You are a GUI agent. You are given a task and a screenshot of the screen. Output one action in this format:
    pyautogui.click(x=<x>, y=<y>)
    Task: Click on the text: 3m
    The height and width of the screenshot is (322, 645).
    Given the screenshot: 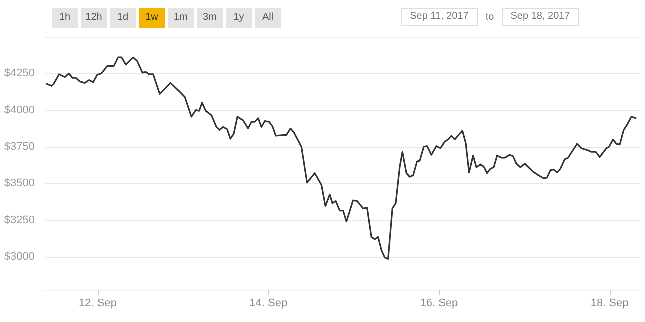 What is the action you would take?
    pyautogui.click(x=210, y=18)
    